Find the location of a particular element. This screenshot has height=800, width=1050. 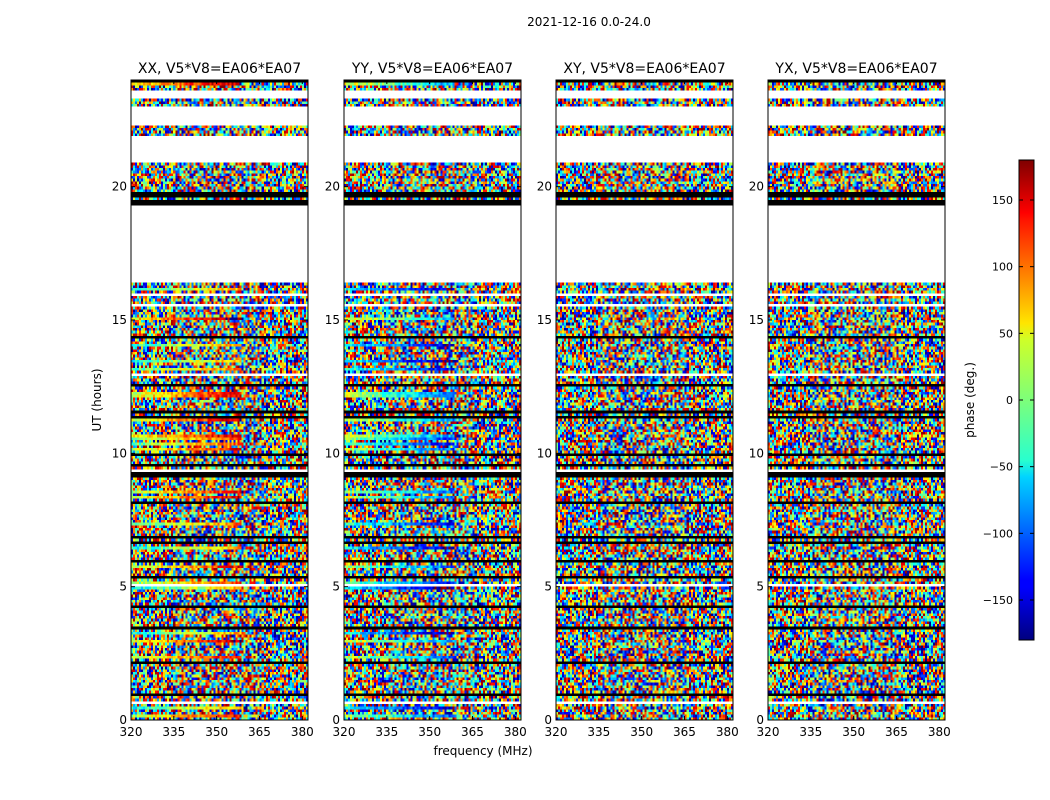

y-axis-label: UT (hours) is located at coordinates (97, 399).